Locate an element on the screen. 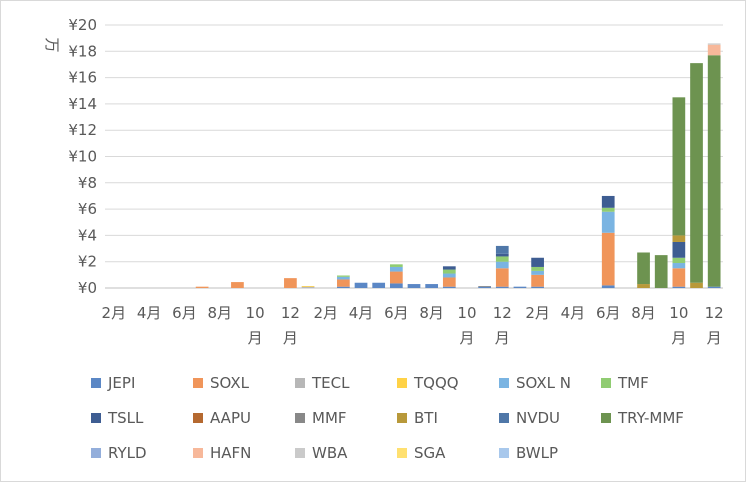 The image size is (746, 483). y-tick-label: ¥20 is located at coordinates (82, 25).